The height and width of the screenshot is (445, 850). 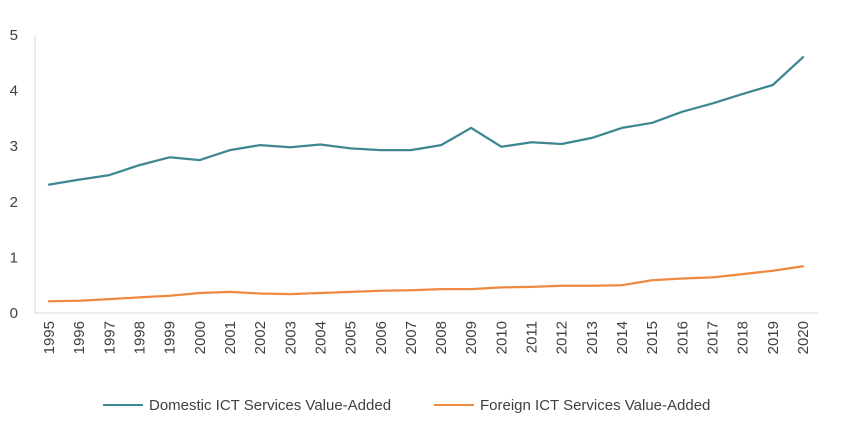 I want to click on x-tick-label: 1996, so click(x=79, y=337).